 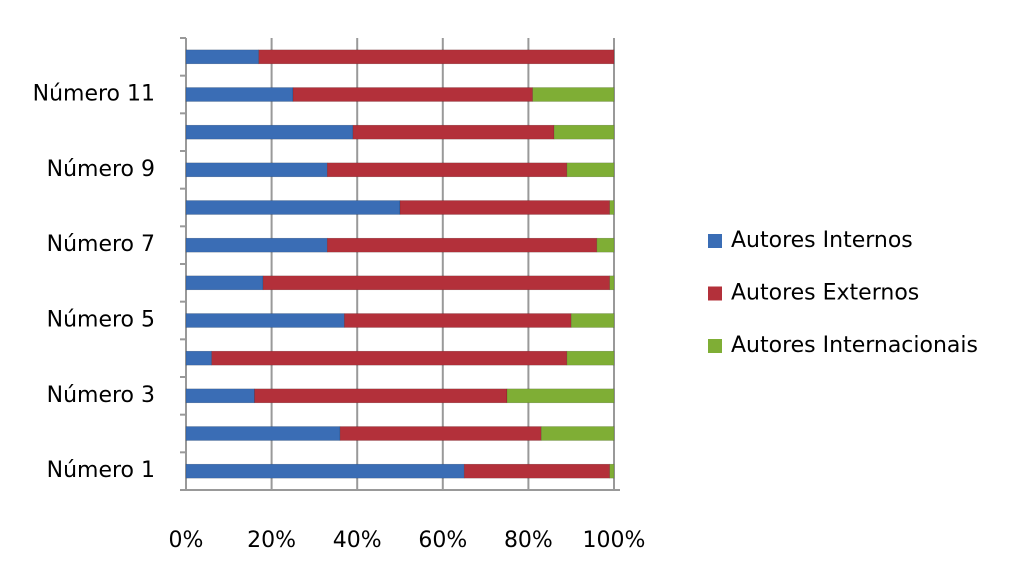 I want to click on x-tick-label: 80%, so click(x=528, y=540).